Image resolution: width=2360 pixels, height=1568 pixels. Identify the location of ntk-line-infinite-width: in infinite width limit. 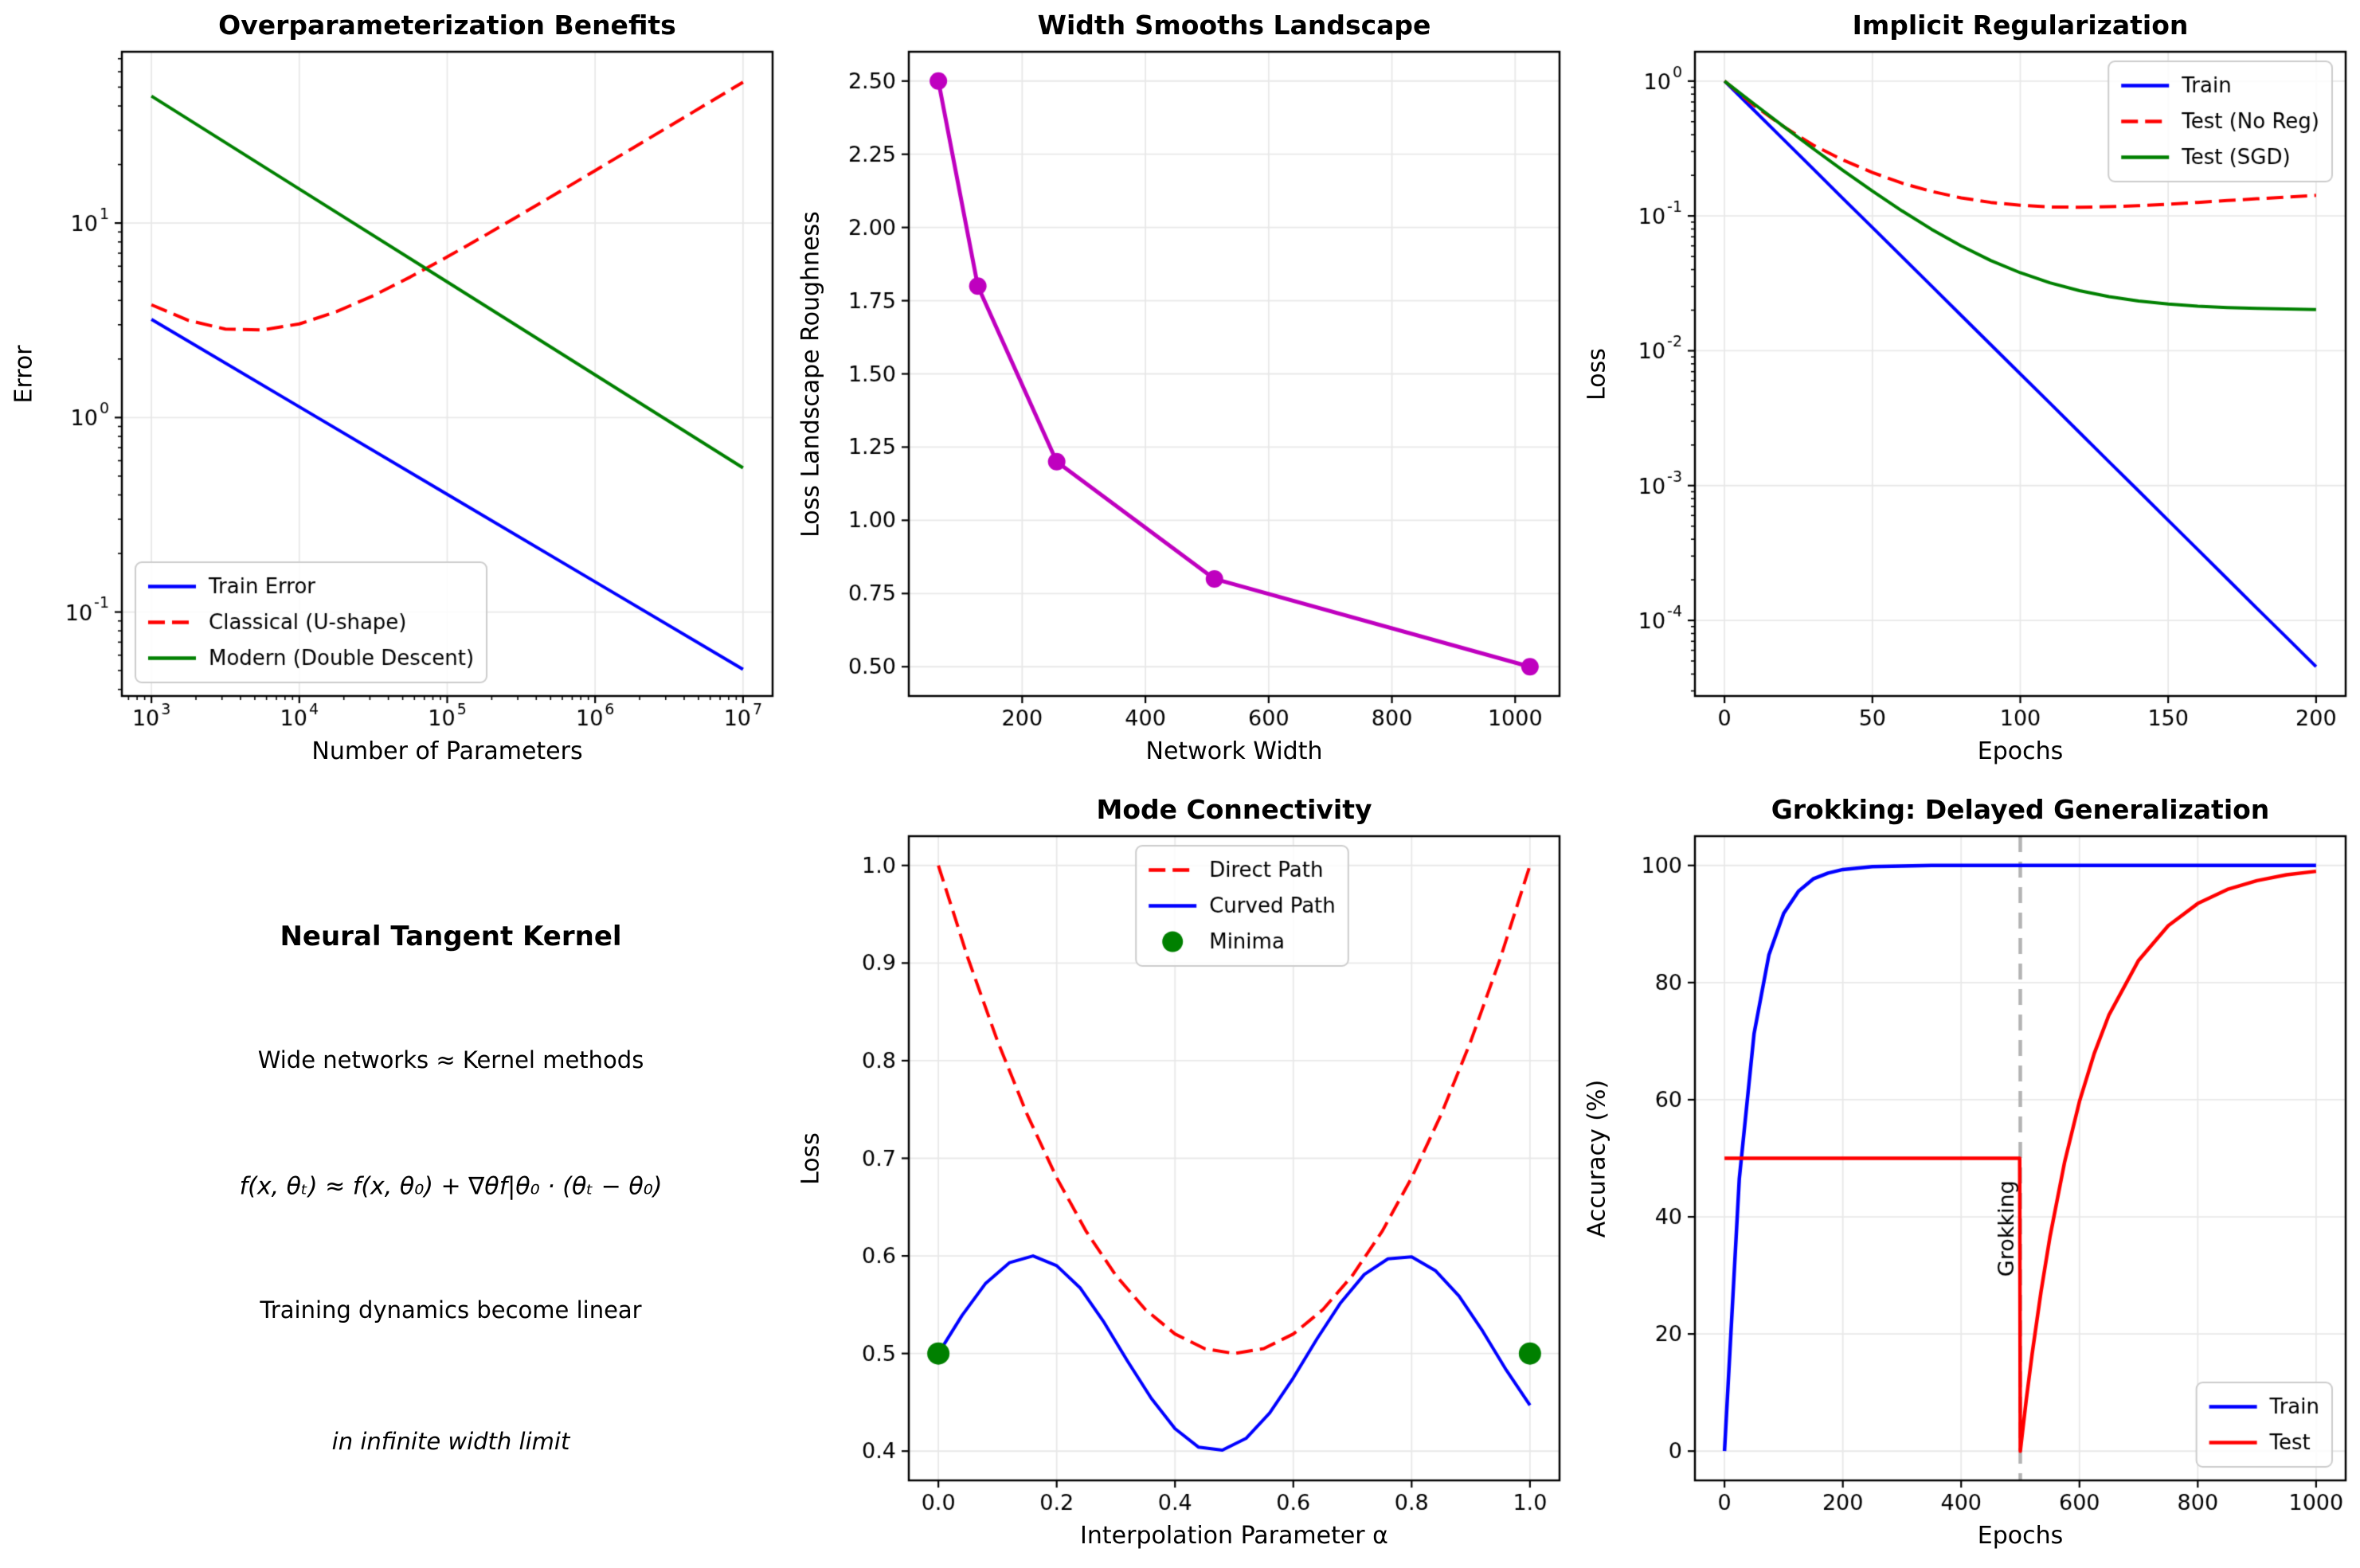
(450, 1441).